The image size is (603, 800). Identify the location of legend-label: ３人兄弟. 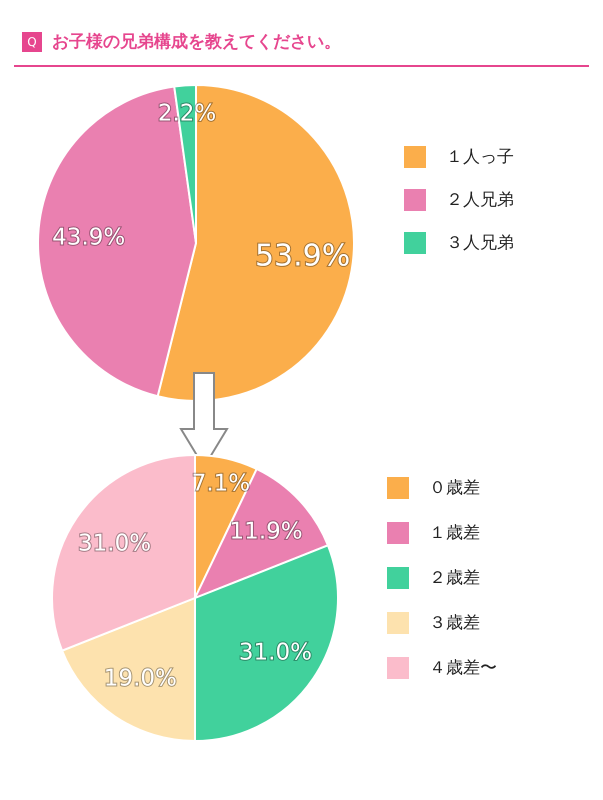
(480, 243).